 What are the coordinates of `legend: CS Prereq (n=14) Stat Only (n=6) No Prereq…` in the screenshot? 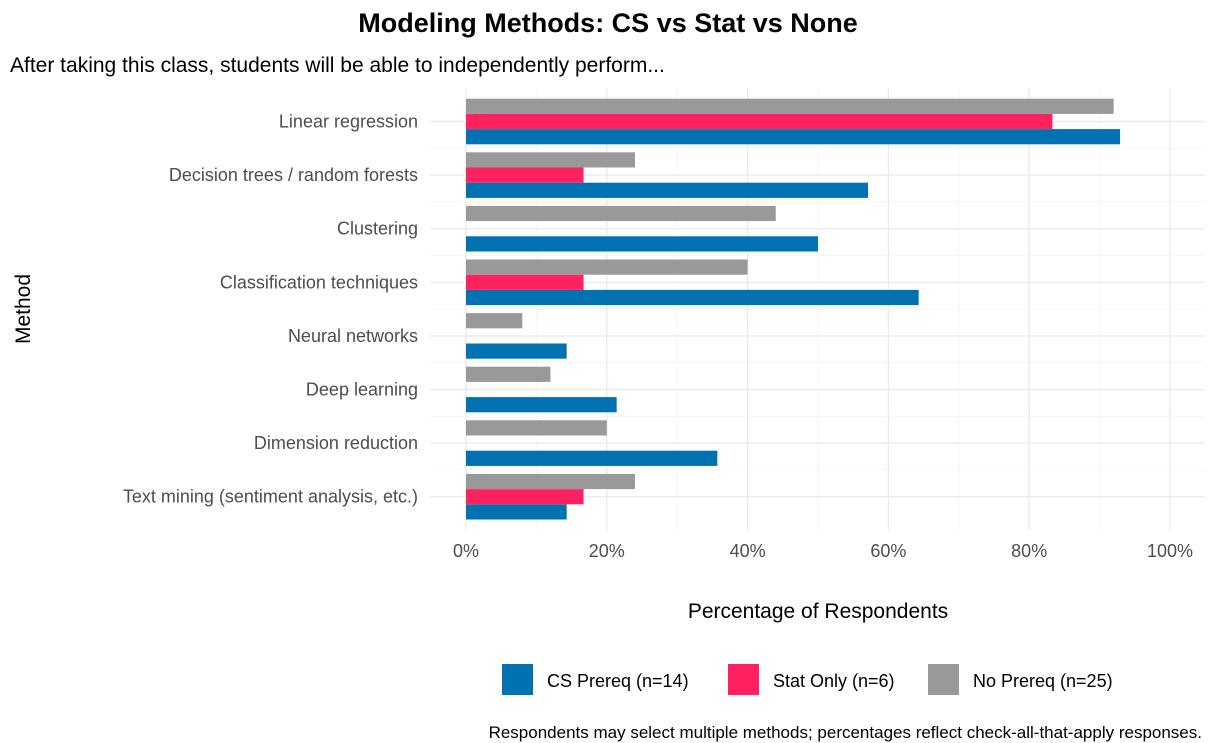 It's located at (807, 679).